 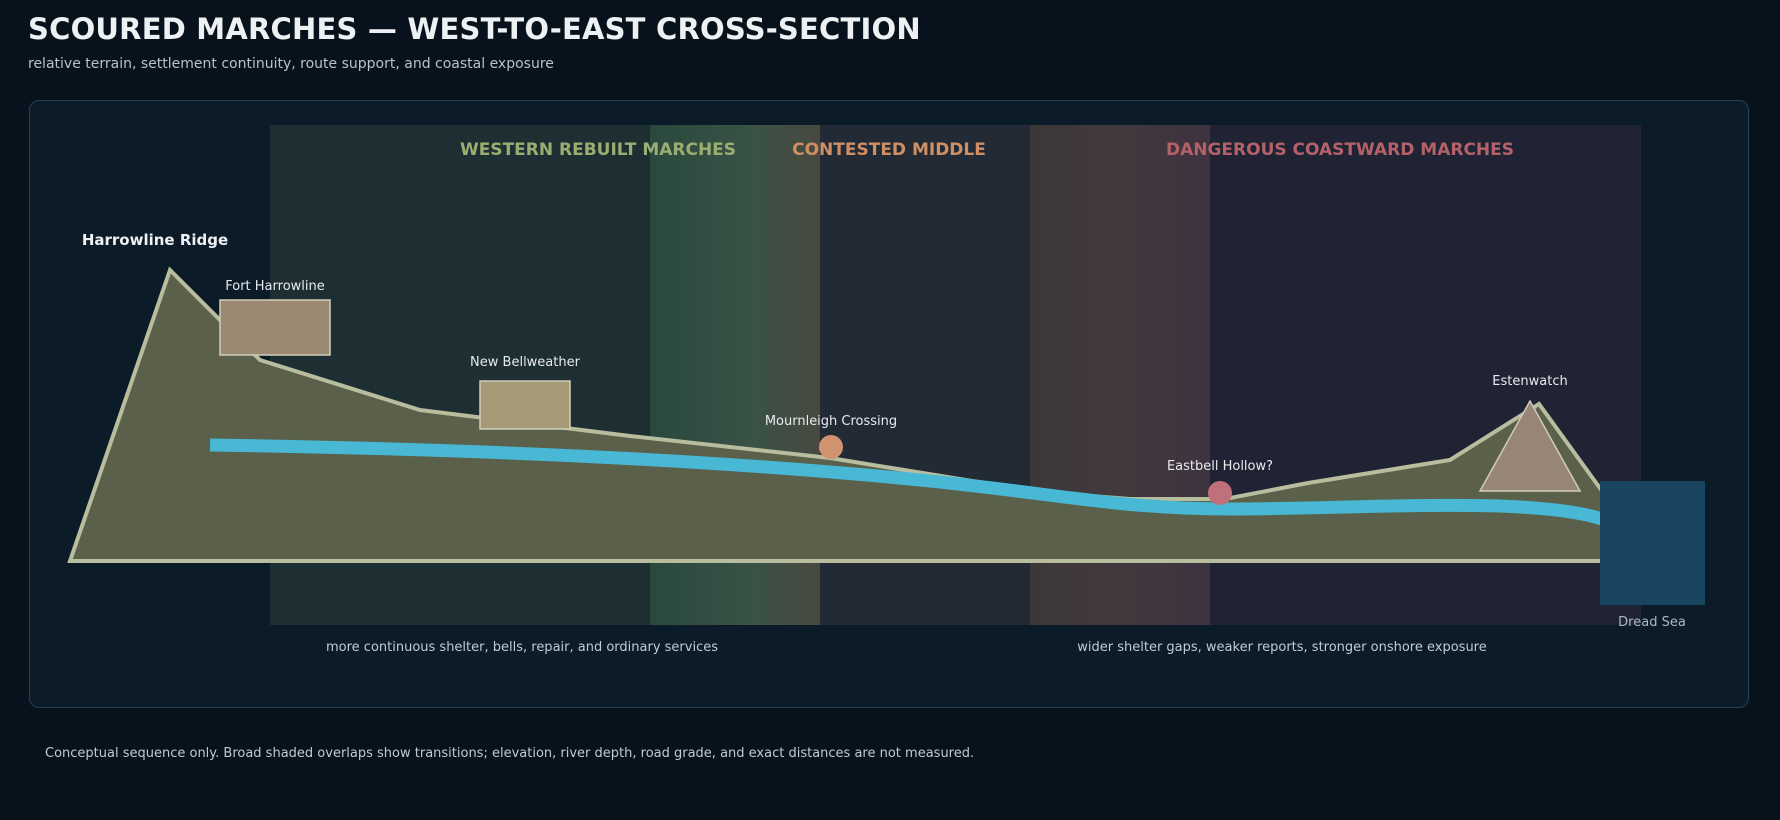 What do you see at coordinates (1652, 543) in the screenshot?
I see `dread-sea-block` at bounding box center [1652, 543].